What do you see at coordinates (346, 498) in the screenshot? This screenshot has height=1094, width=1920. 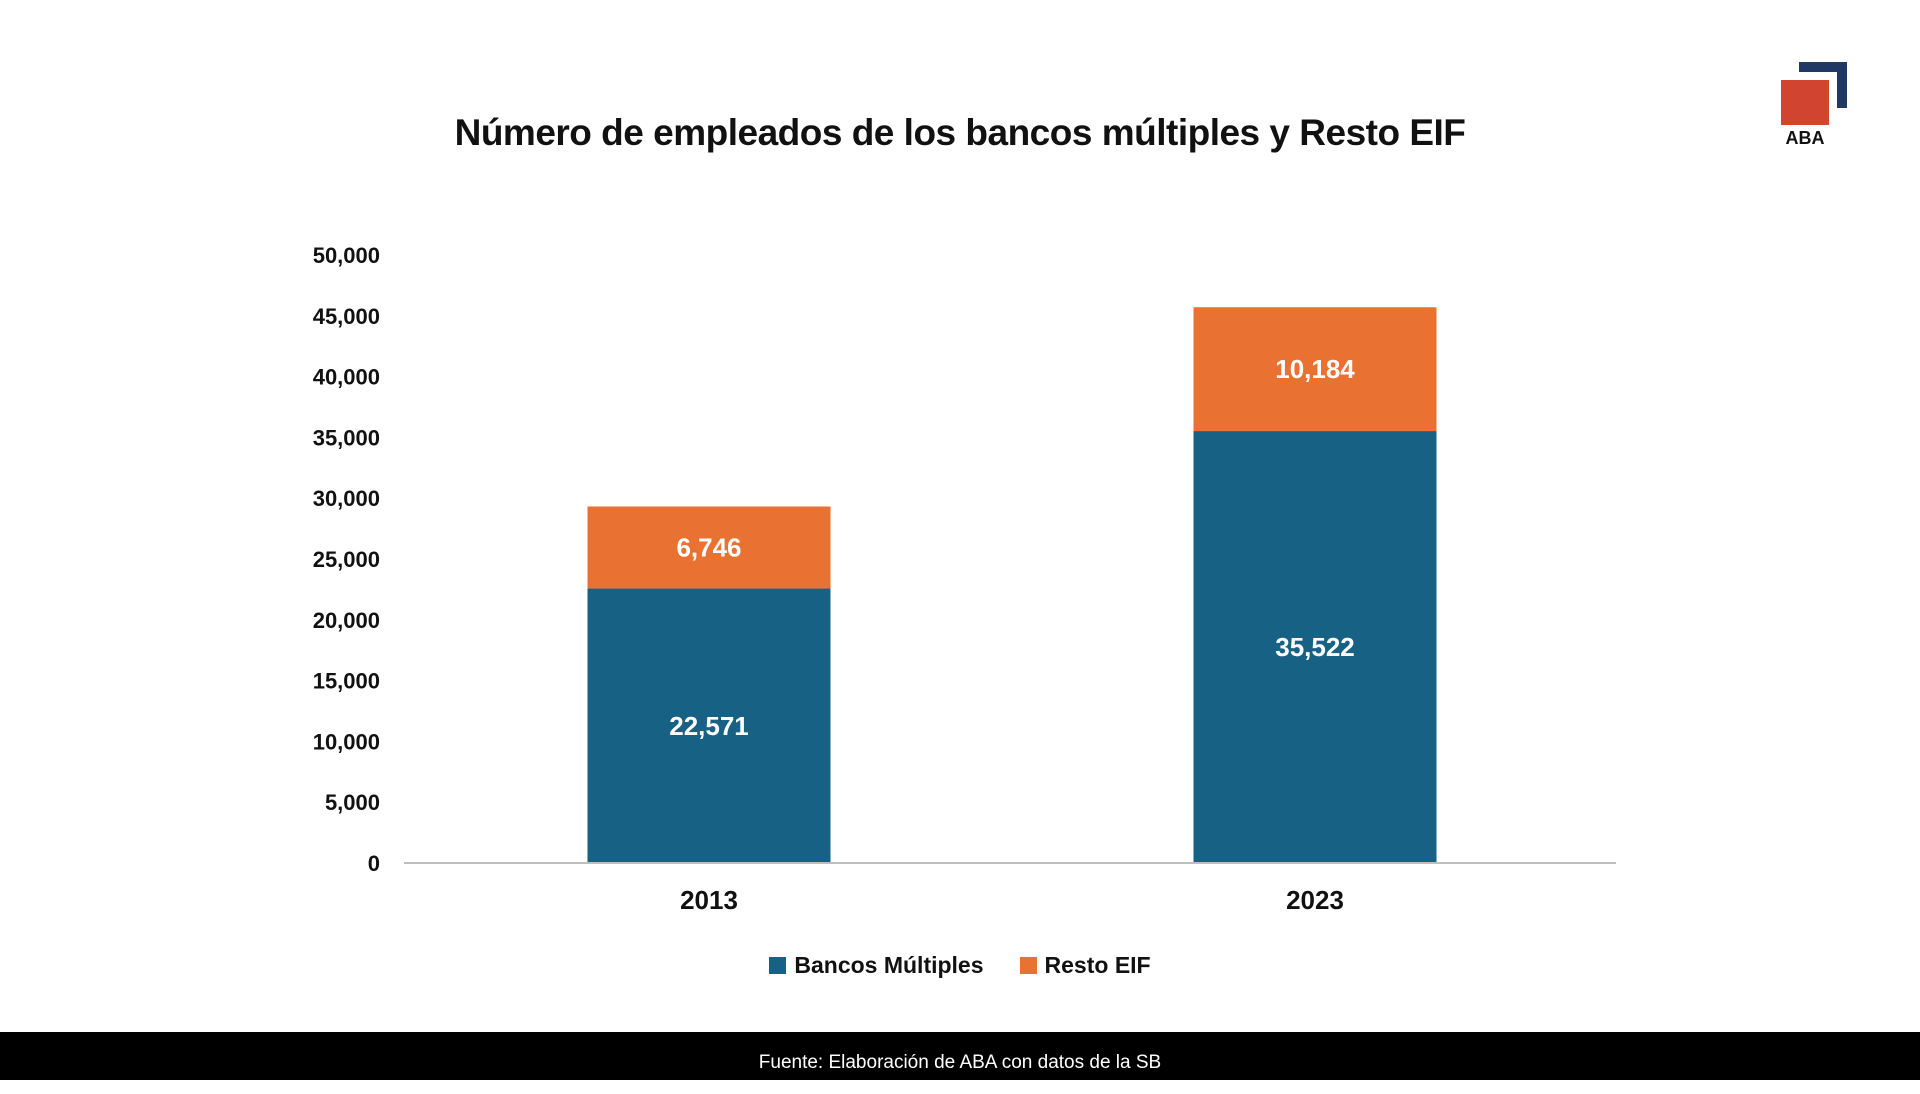 I see `y-tick-label: 30,000` at bounding box center [346, 498].